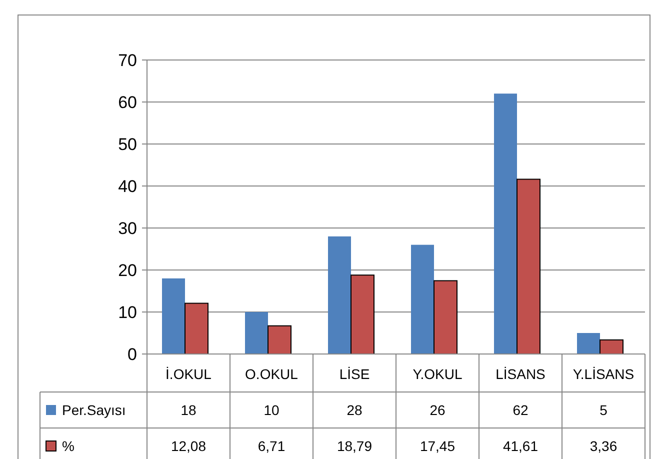 Image resolution: width=656 pixels, height=459 pixels. Describe the element at coordinates (127, 228) in the screenshot. I see `y-tick-label: 30` at that location.